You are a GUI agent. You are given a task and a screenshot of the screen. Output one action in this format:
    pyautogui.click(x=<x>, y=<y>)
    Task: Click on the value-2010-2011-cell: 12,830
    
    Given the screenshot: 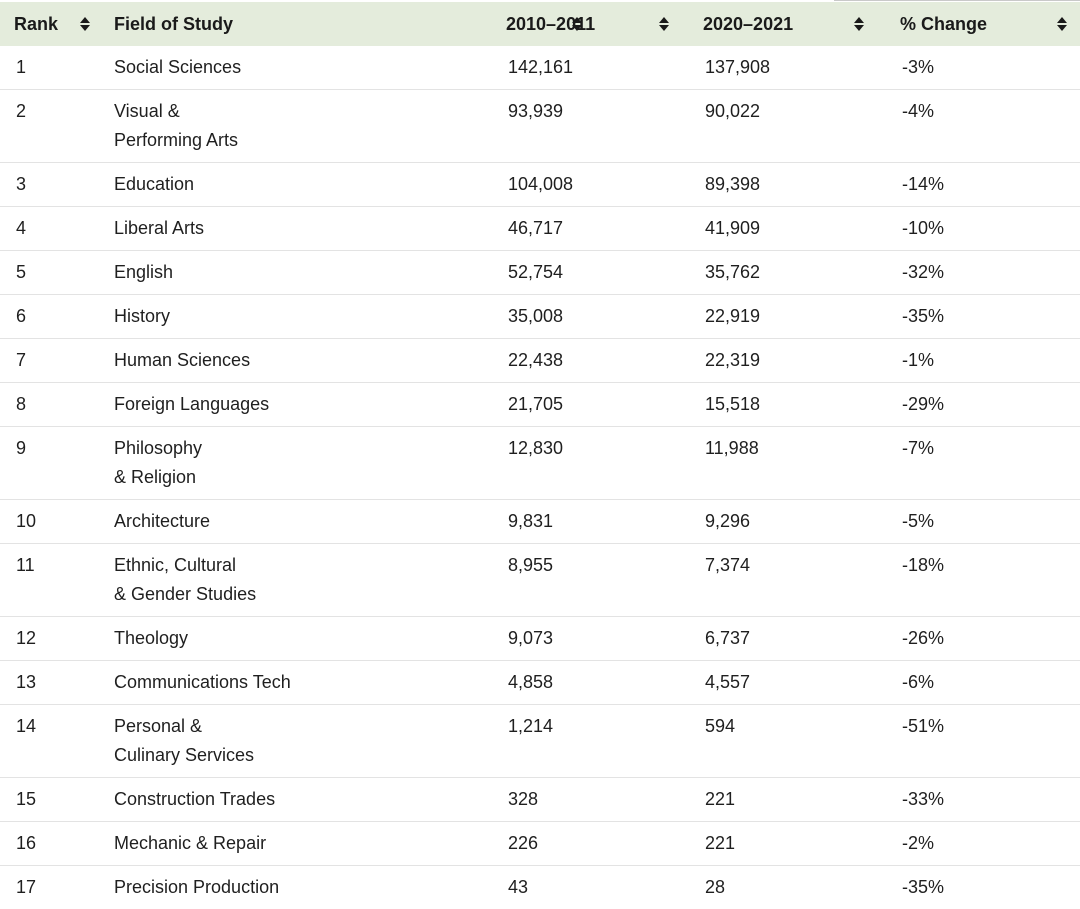 What is the action you would take?
    pyautogui.click(x=590, y=463)
    